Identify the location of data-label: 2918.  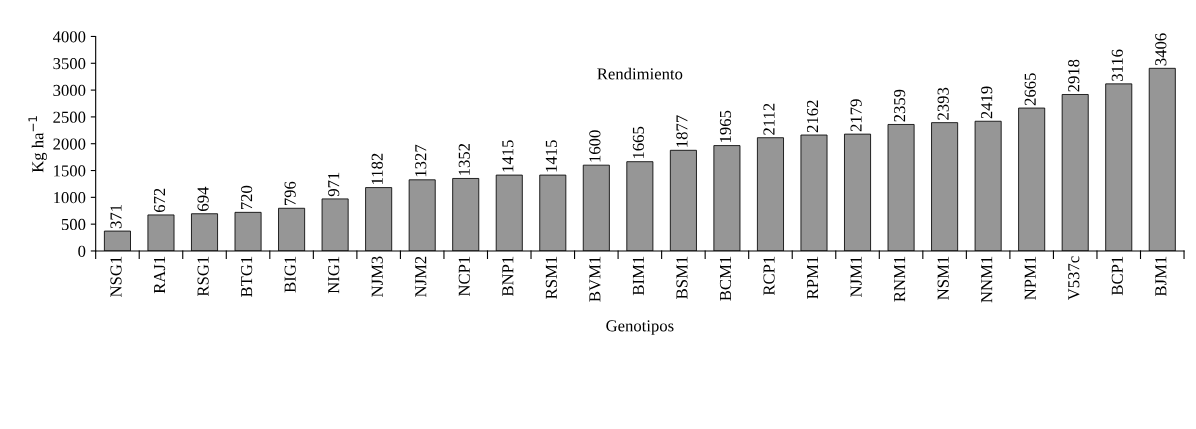
(1074, 75).